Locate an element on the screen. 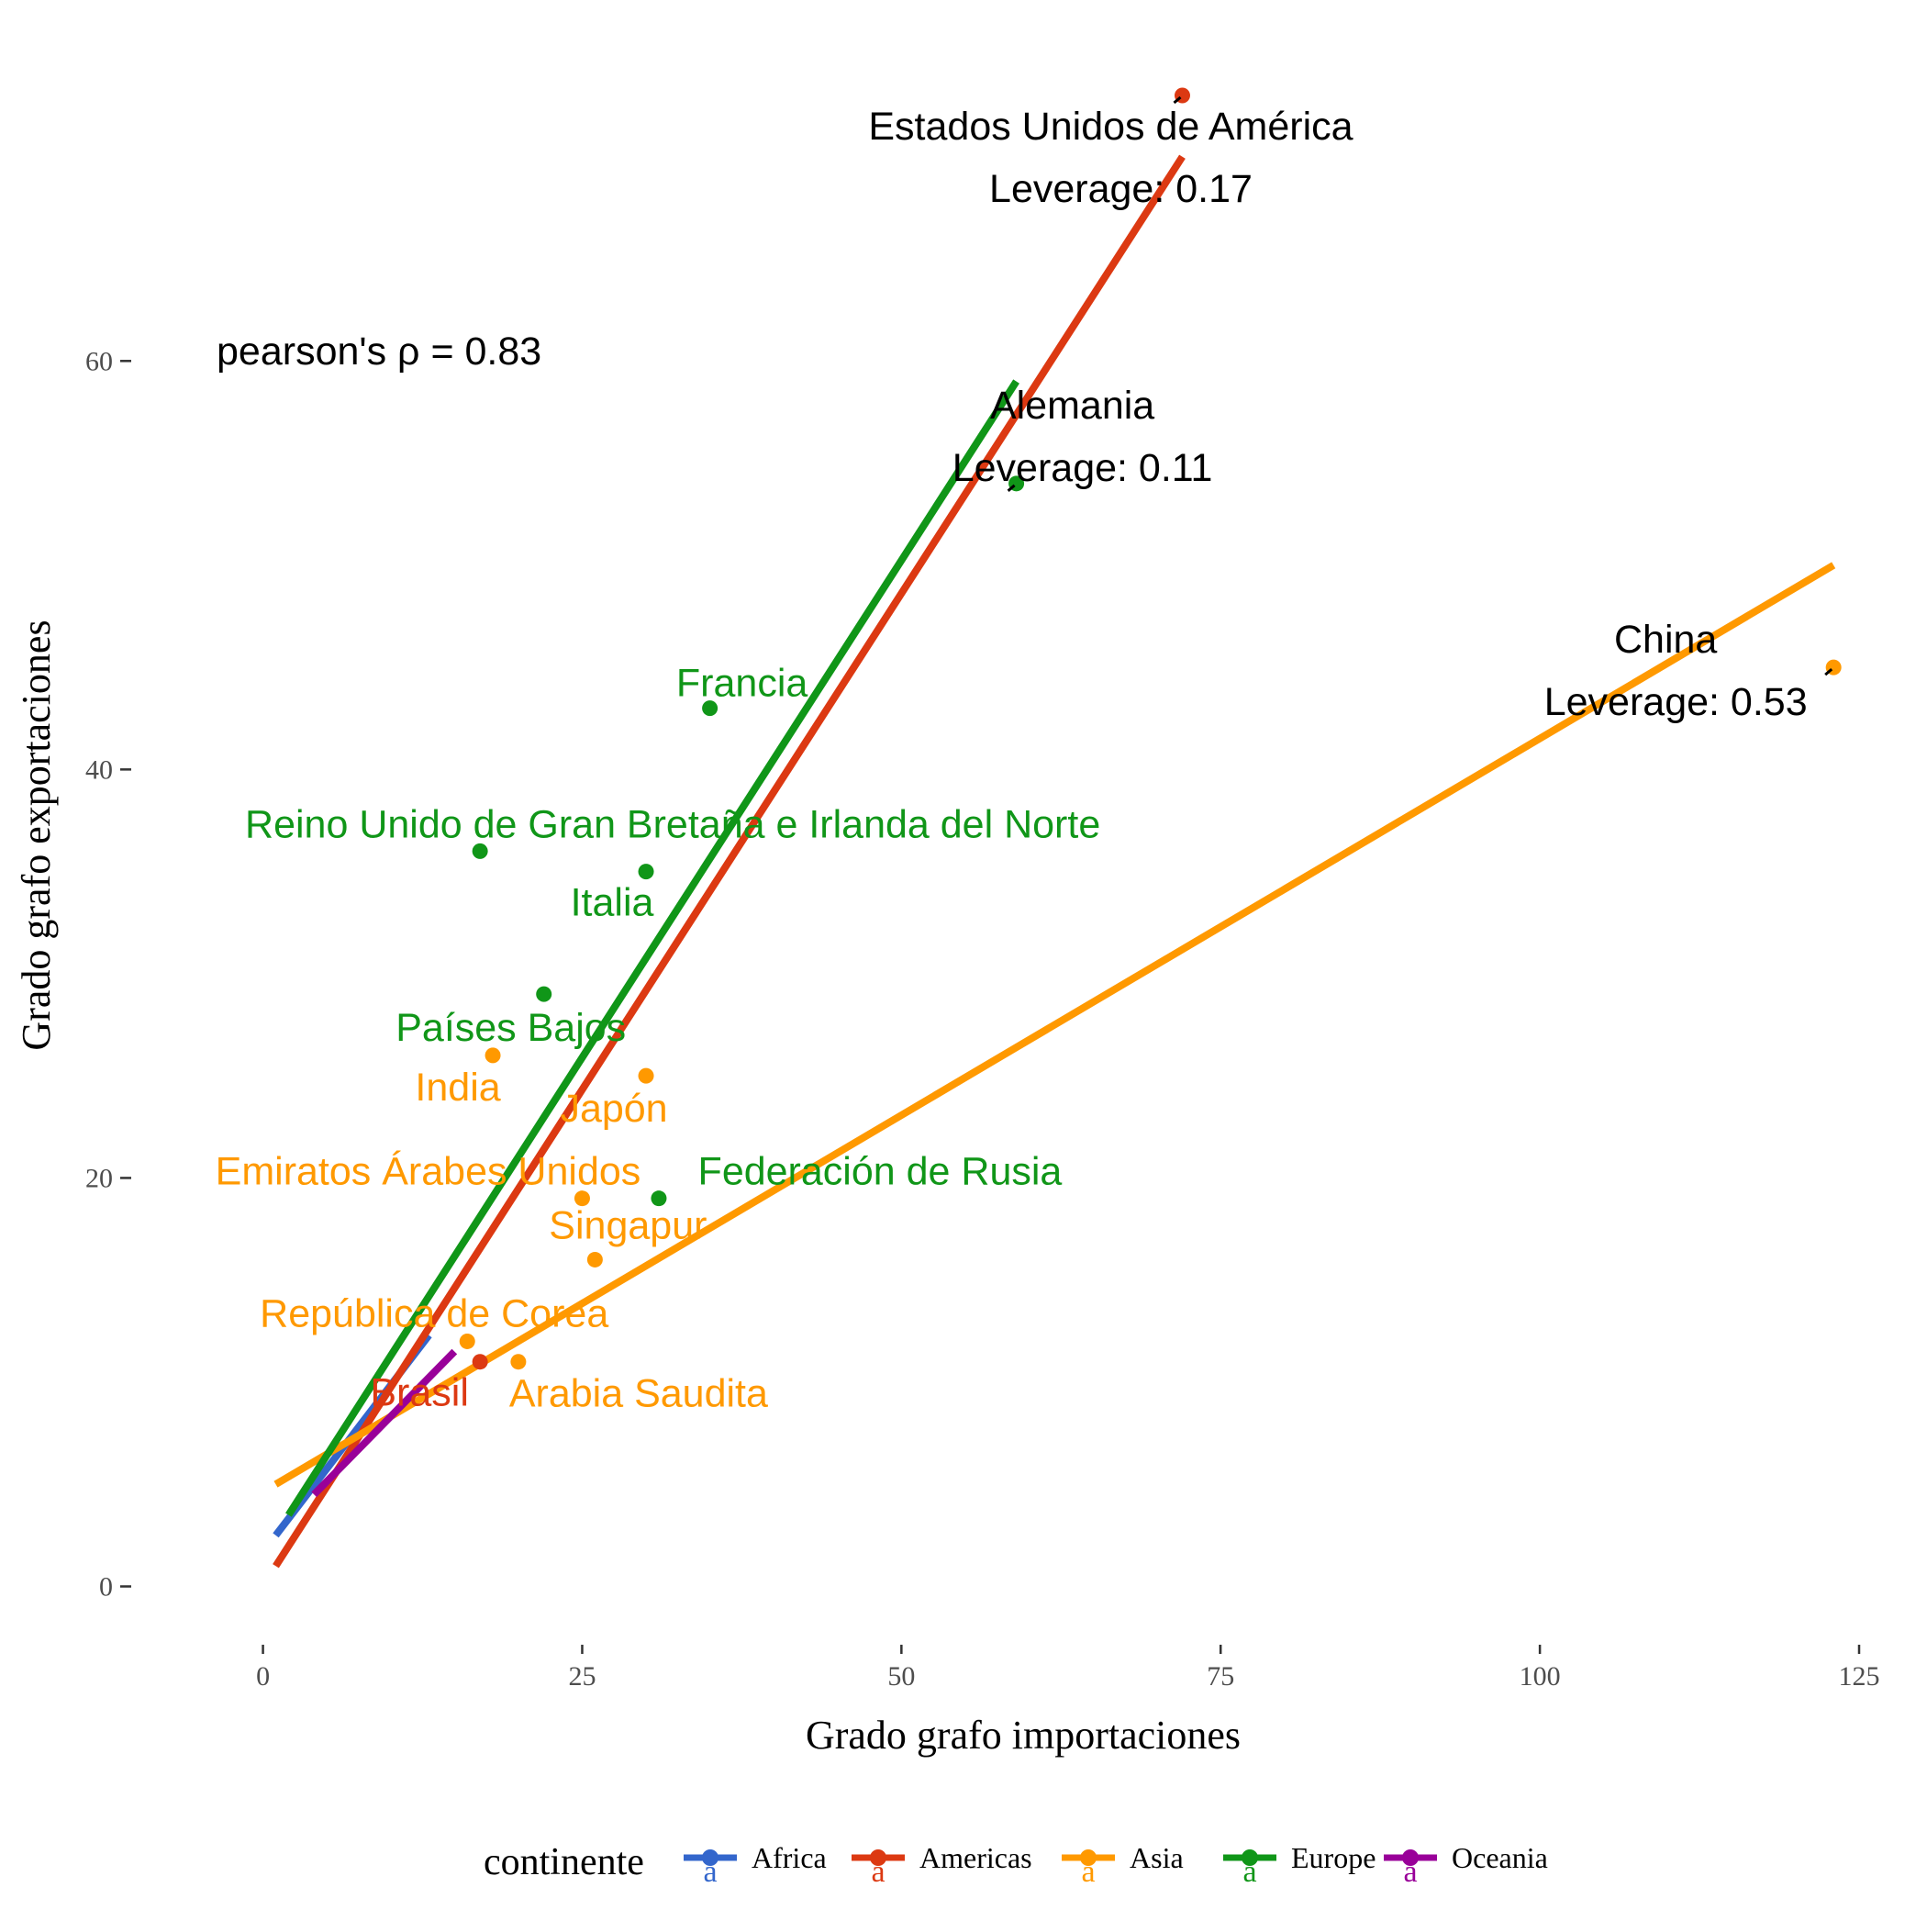  legend-item-europe: a Europe is located at coordinates (1299, 1865).